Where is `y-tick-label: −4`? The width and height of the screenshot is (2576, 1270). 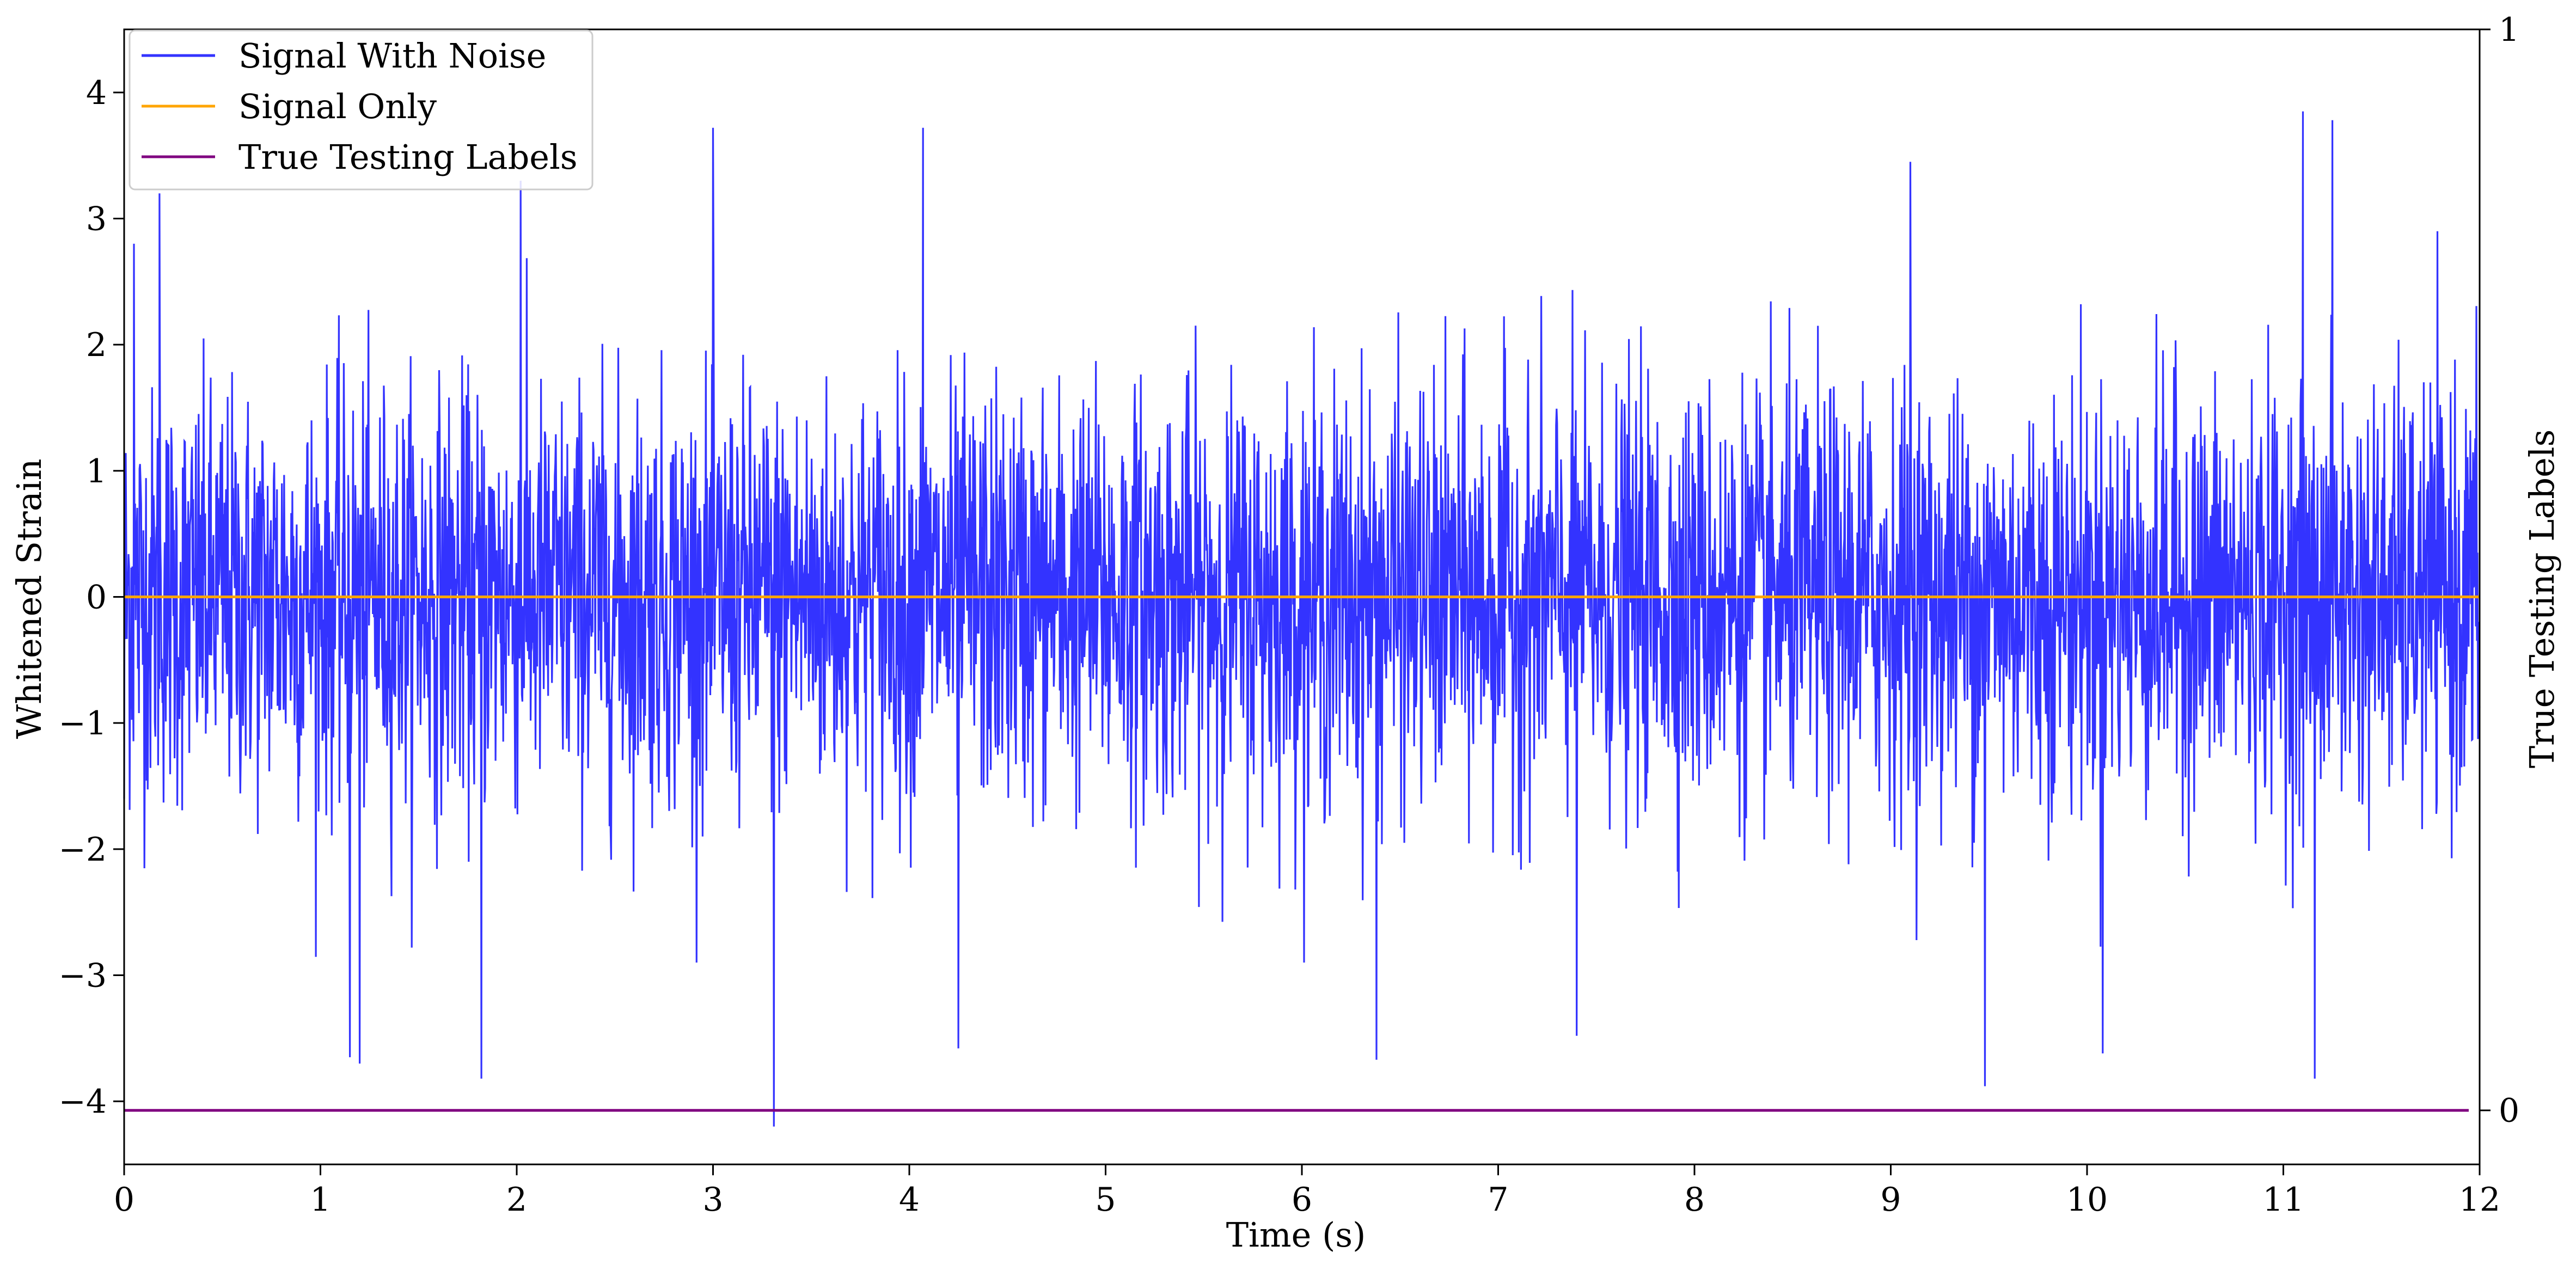 y-tick-label: −4 is located at coordinates (83, 1102).